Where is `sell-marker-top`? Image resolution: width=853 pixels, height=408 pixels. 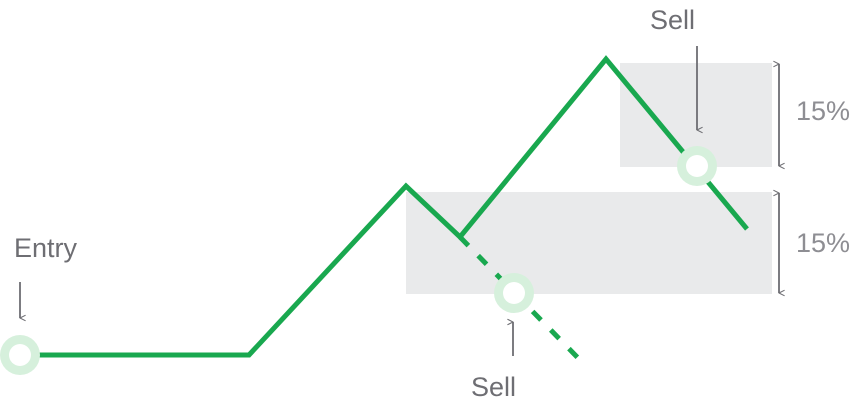 sell-marker-top is located at coordinates (697, 166).